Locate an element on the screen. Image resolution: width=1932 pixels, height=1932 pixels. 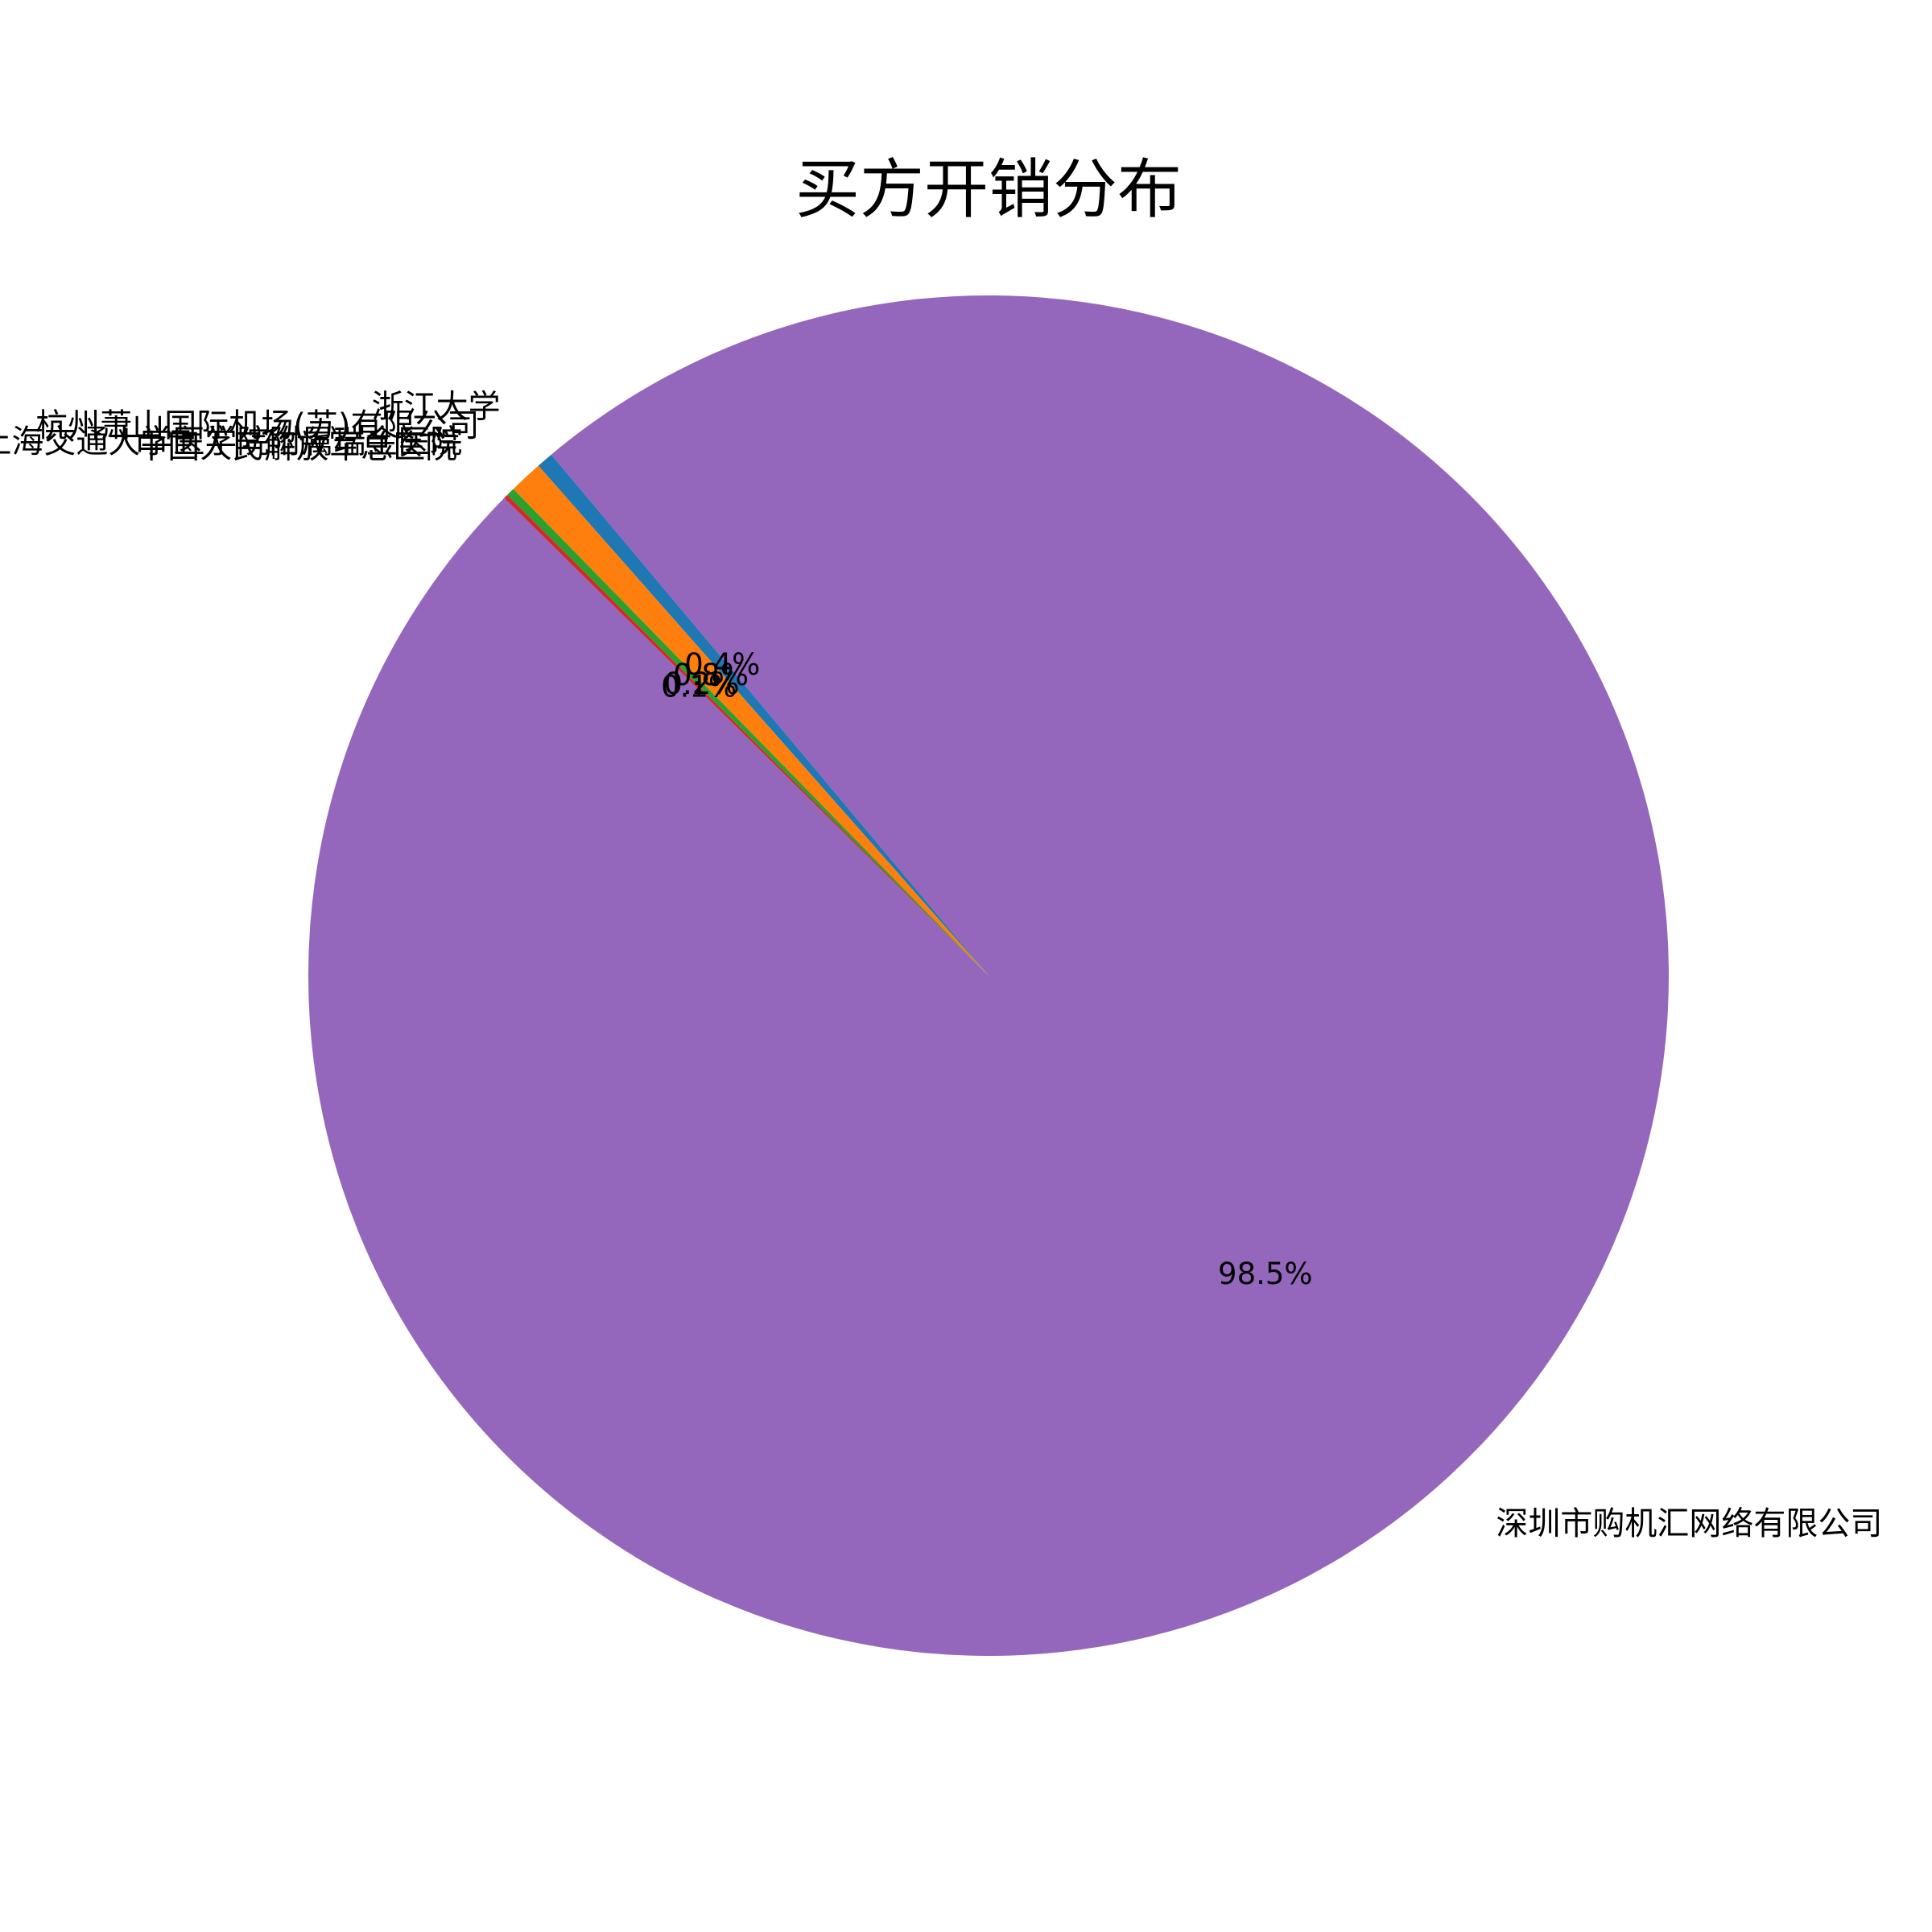
slice-label: 深圳市购机汇网络有限公司 is located at coordinates (1689, 1523).